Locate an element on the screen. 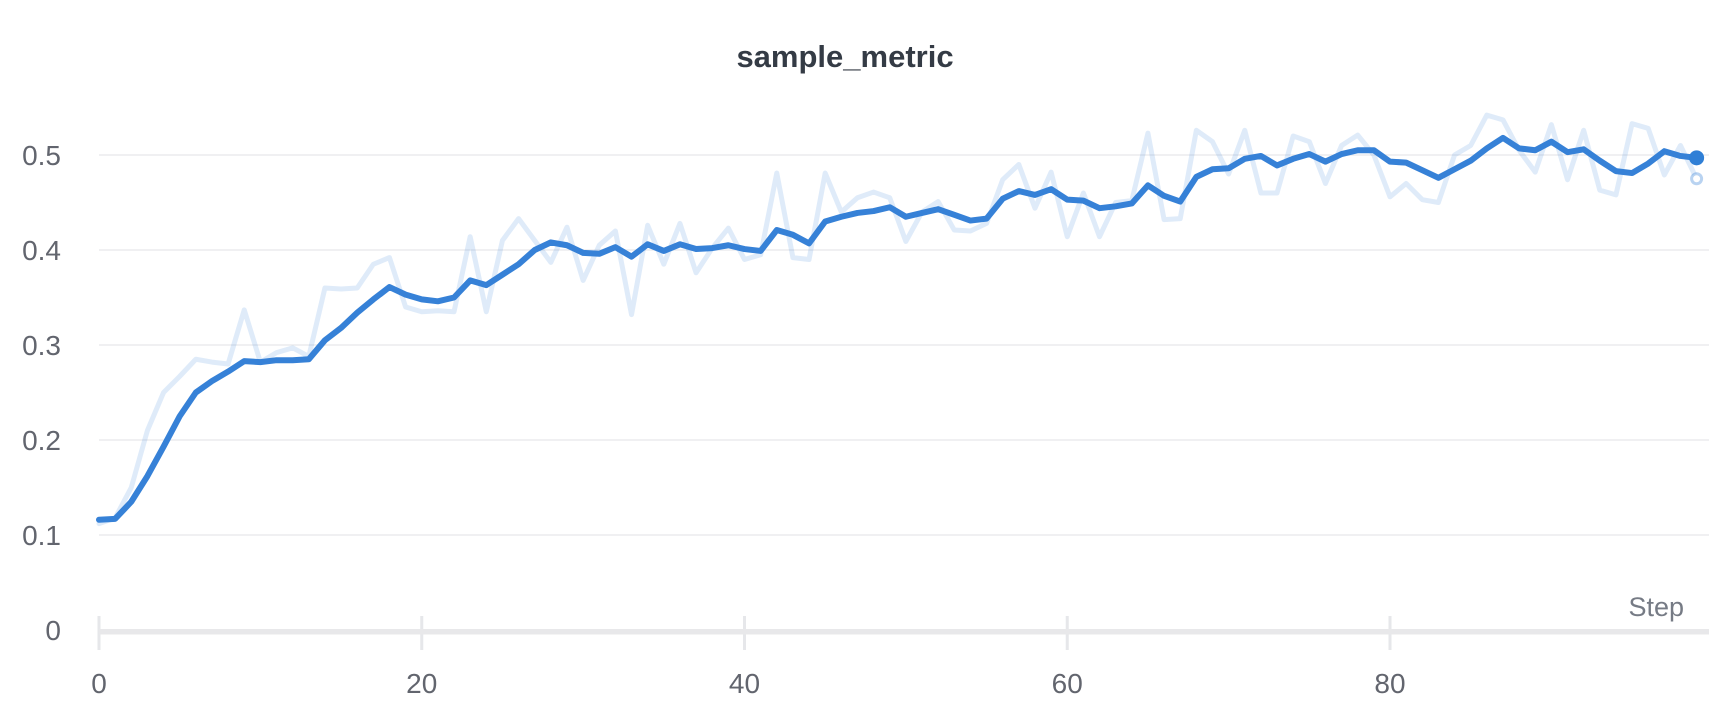 Image resolution: width=1724 pixels, height=722 pixels. y-tick-label: 0.4 is located at coordinates (41, 250).